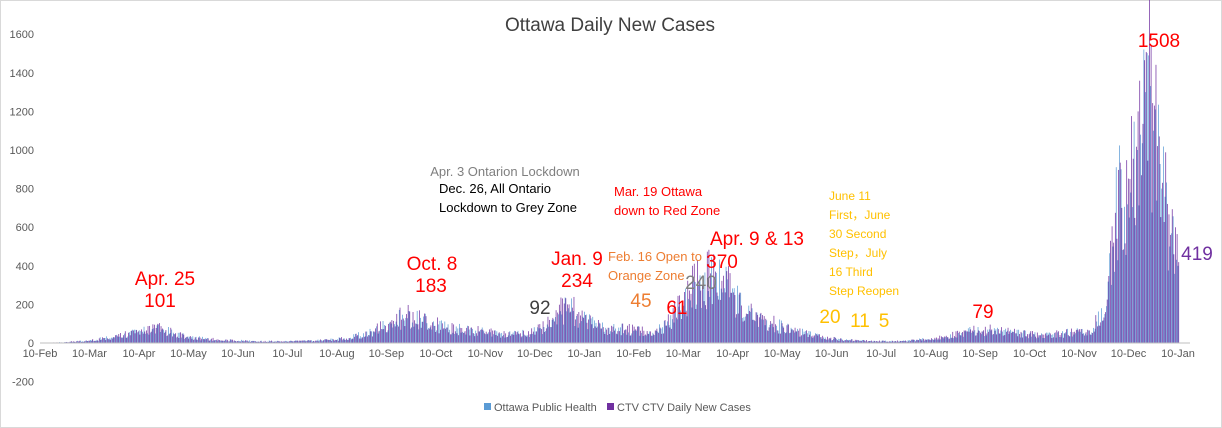  What do you see at coordinates (495, 188) in the screenshot?
I see `annotation-label: Dec. 26, All Ontario` at bounding box center [495, 188].